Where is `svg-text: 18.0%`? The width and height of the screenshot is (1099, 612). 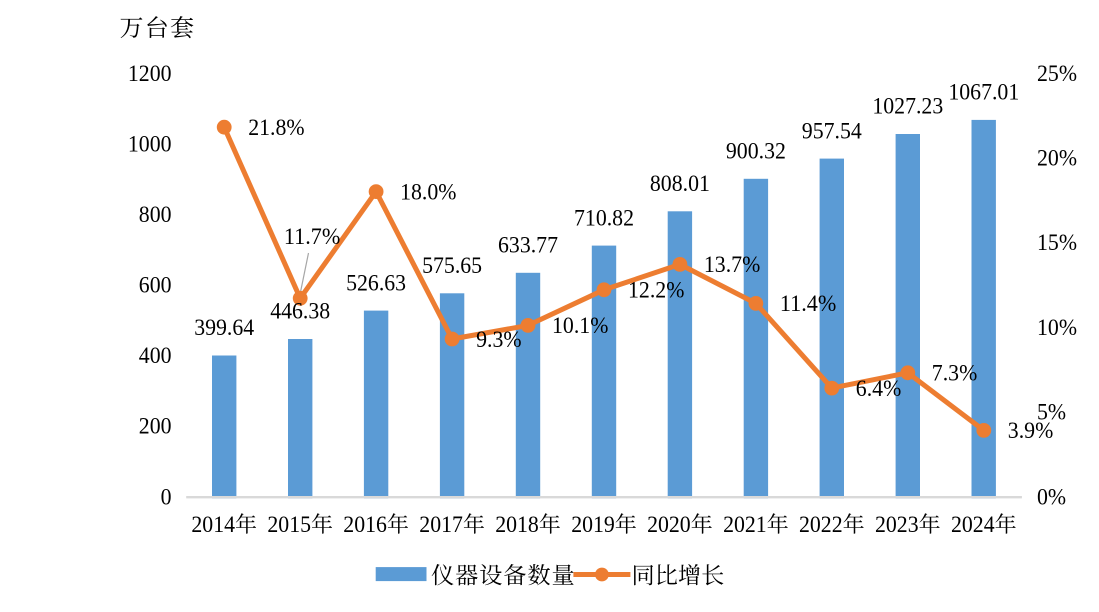
svg-text: 18.0% is located at coordinates (428, 192).